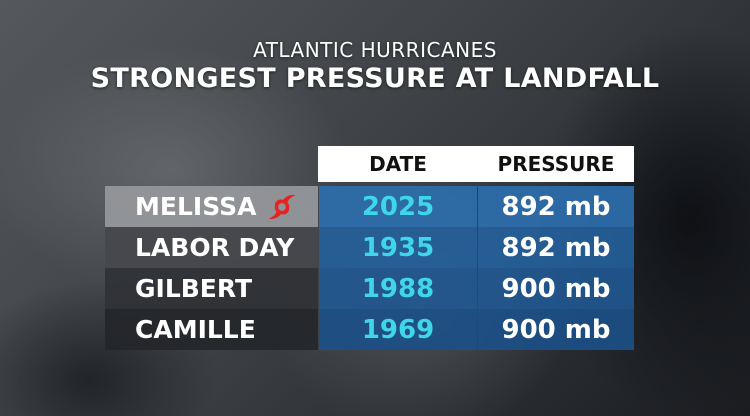 Image resolution: width=750 pixels, height=416 pixels. I want to click on hurricane-name-cell: LABOR DAY, so click(211, 247).